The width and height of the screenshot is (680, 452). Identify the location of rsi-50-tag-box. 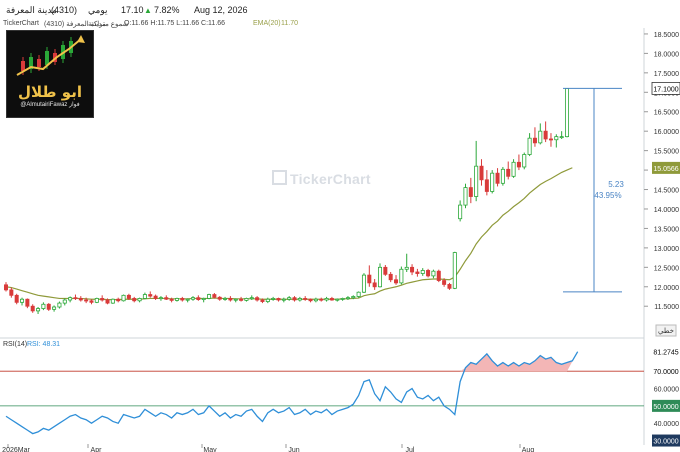
(666, 405).